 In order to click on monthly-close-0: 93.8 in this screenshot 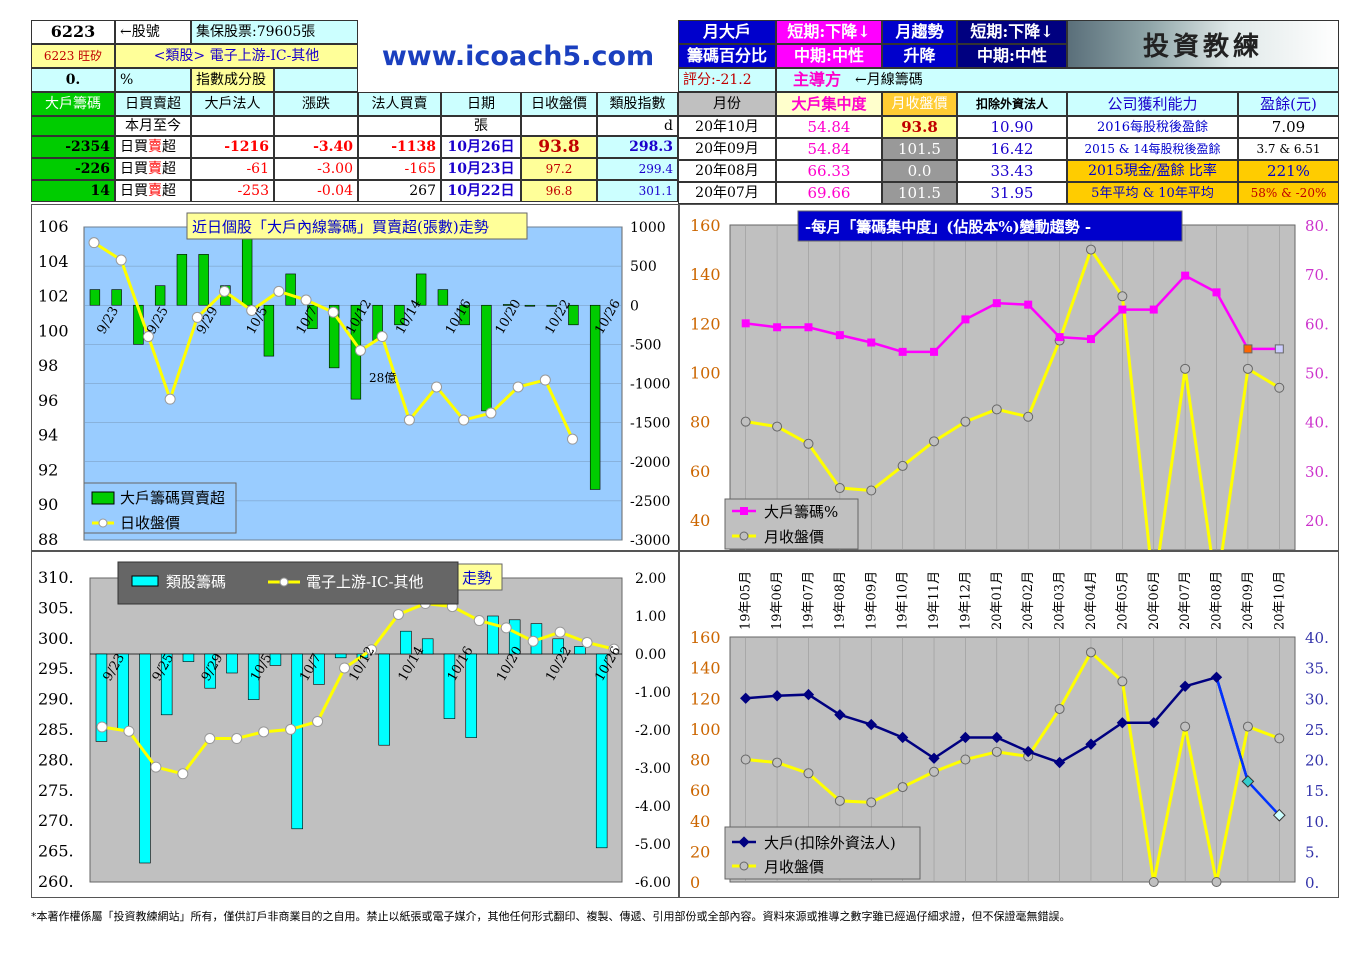, I will do `click(919, 127)`.